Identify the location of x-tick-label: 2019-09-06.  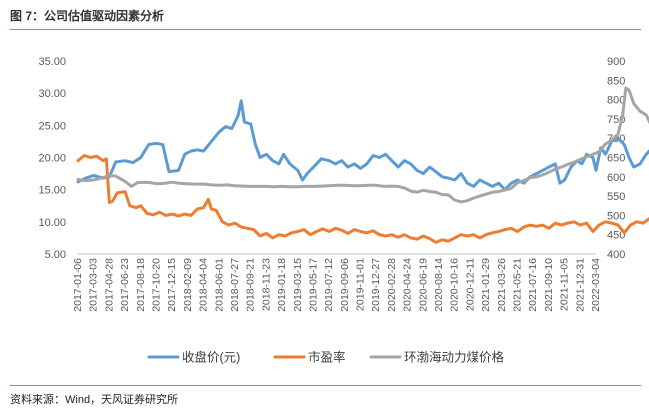
(345, 285).